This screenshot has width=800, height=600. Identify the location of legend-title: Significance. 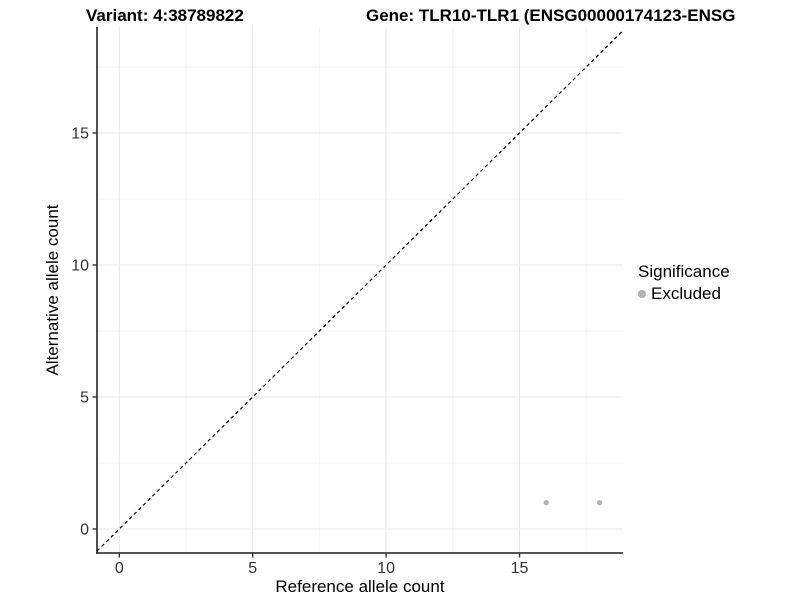
(684, 271).